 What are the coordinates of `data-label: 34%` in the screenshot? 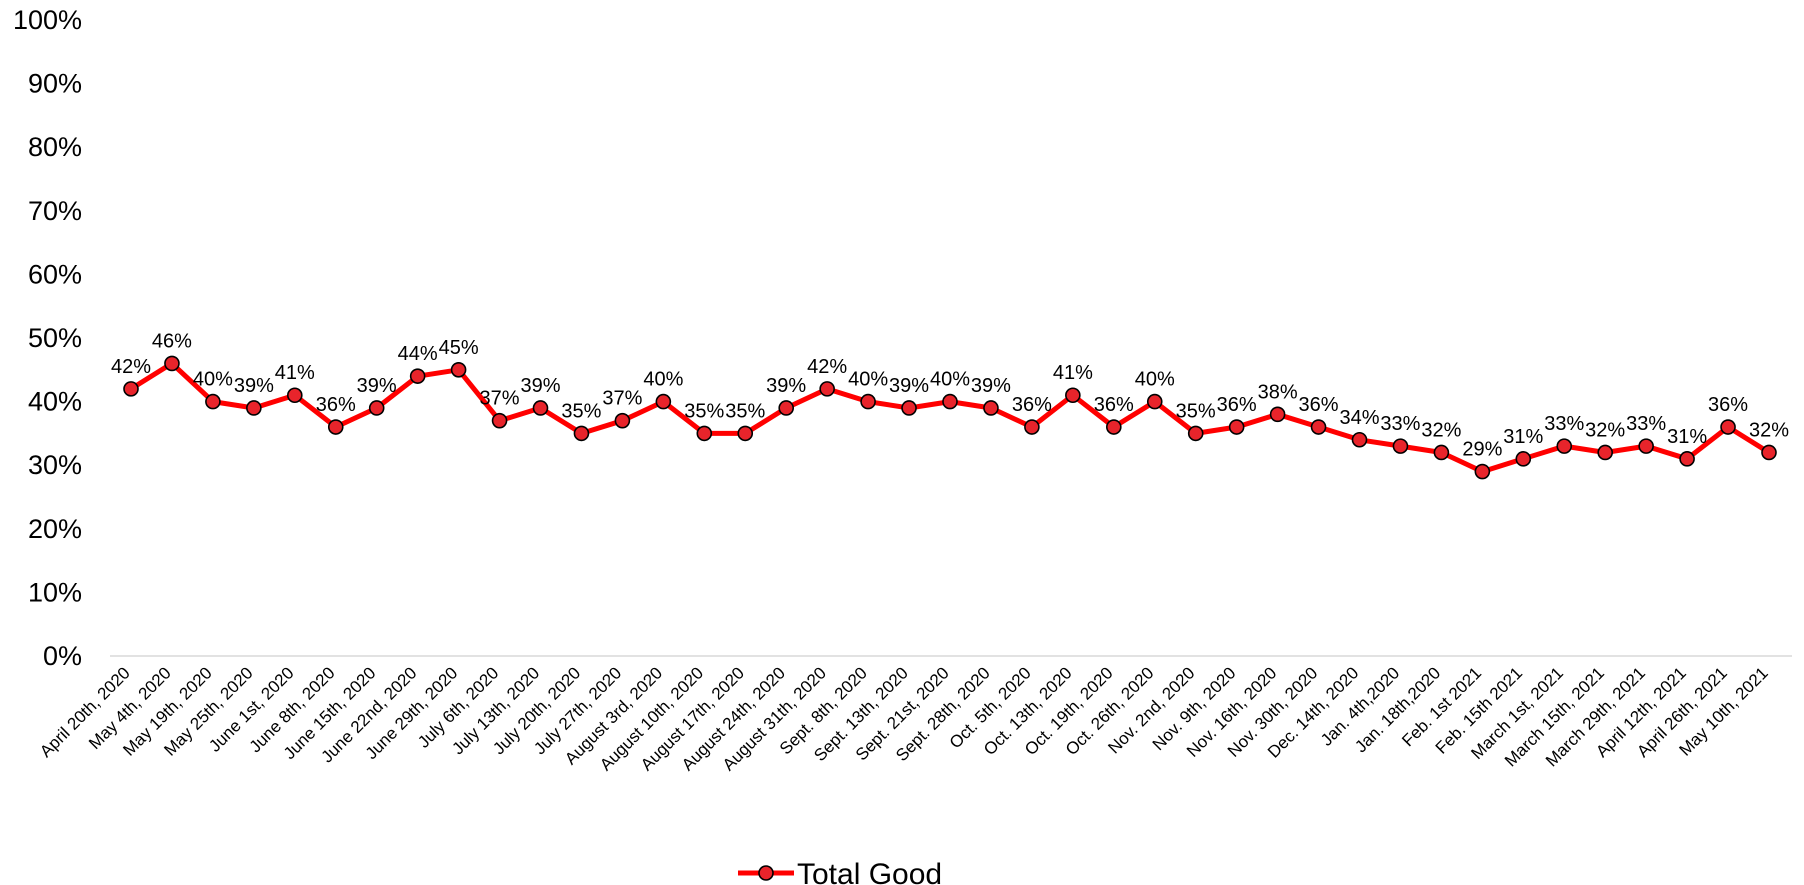 It's located at (1359, 418).